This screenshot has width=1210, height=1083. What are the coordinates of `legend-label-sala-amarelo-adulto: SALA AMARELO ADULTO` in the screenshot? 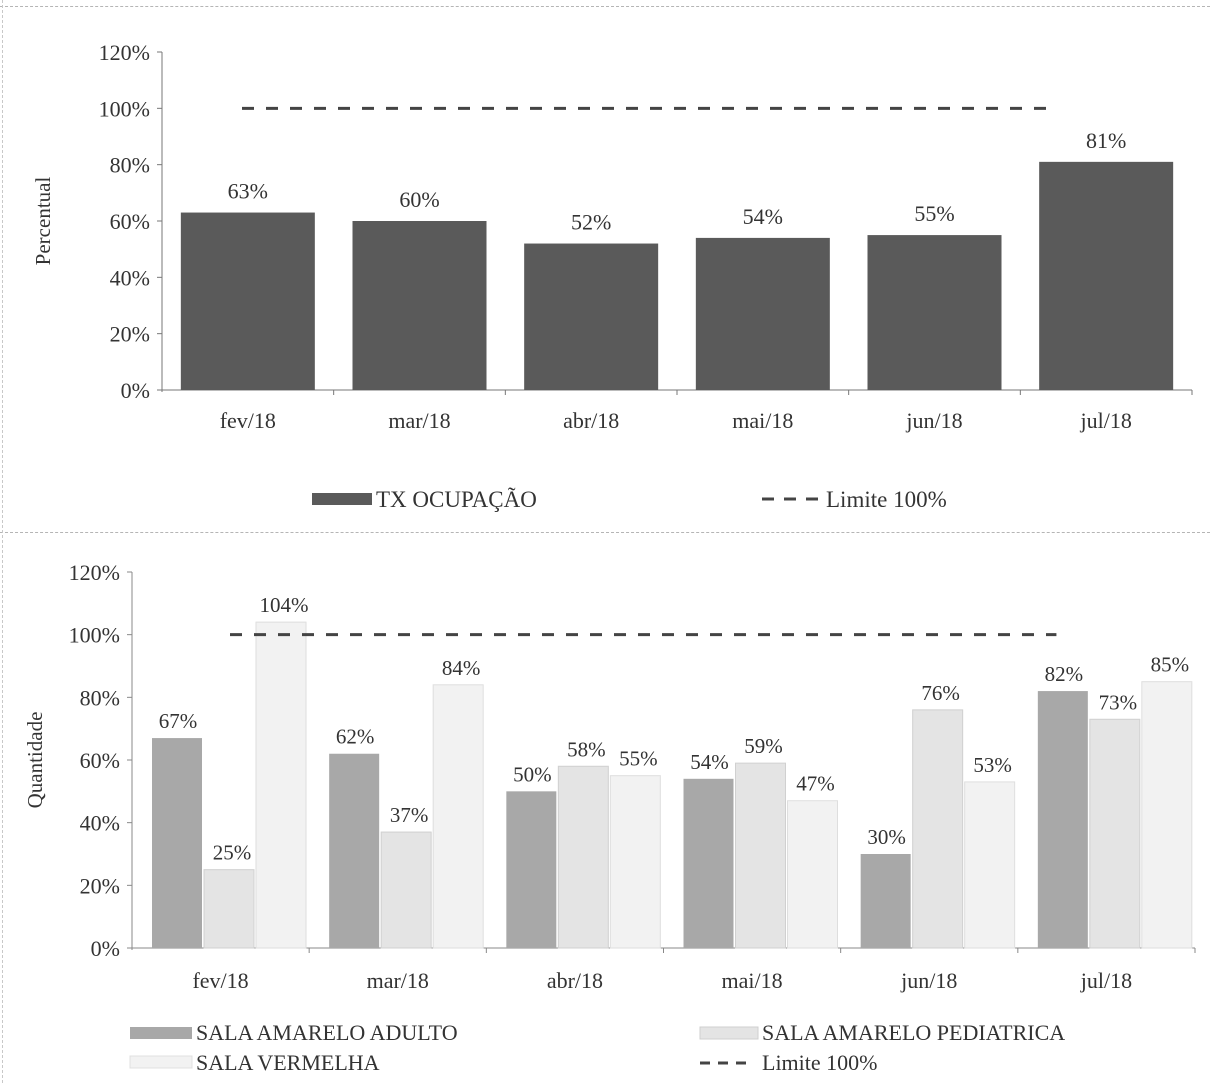 It's located at (327, 1032).